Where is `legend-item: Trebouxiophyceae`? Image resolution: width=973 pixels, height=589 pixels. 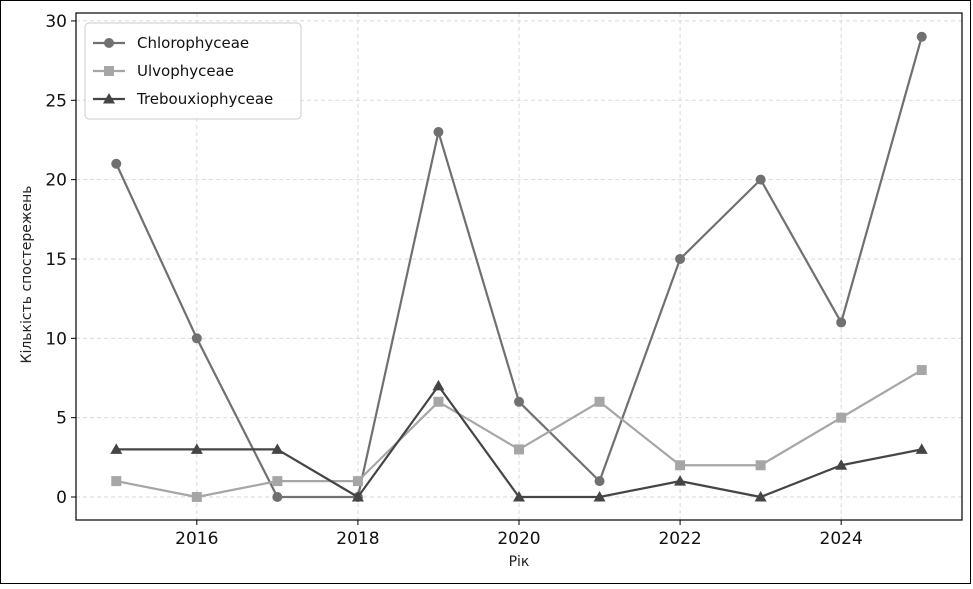
legend-item: Trebouxiophyceae is located at coordinates (183, 99).